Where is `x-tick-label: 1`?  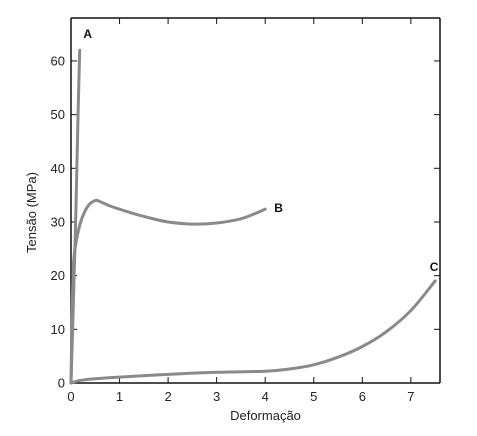
x-tick-label: 1 is located at coordinates (119, 396).